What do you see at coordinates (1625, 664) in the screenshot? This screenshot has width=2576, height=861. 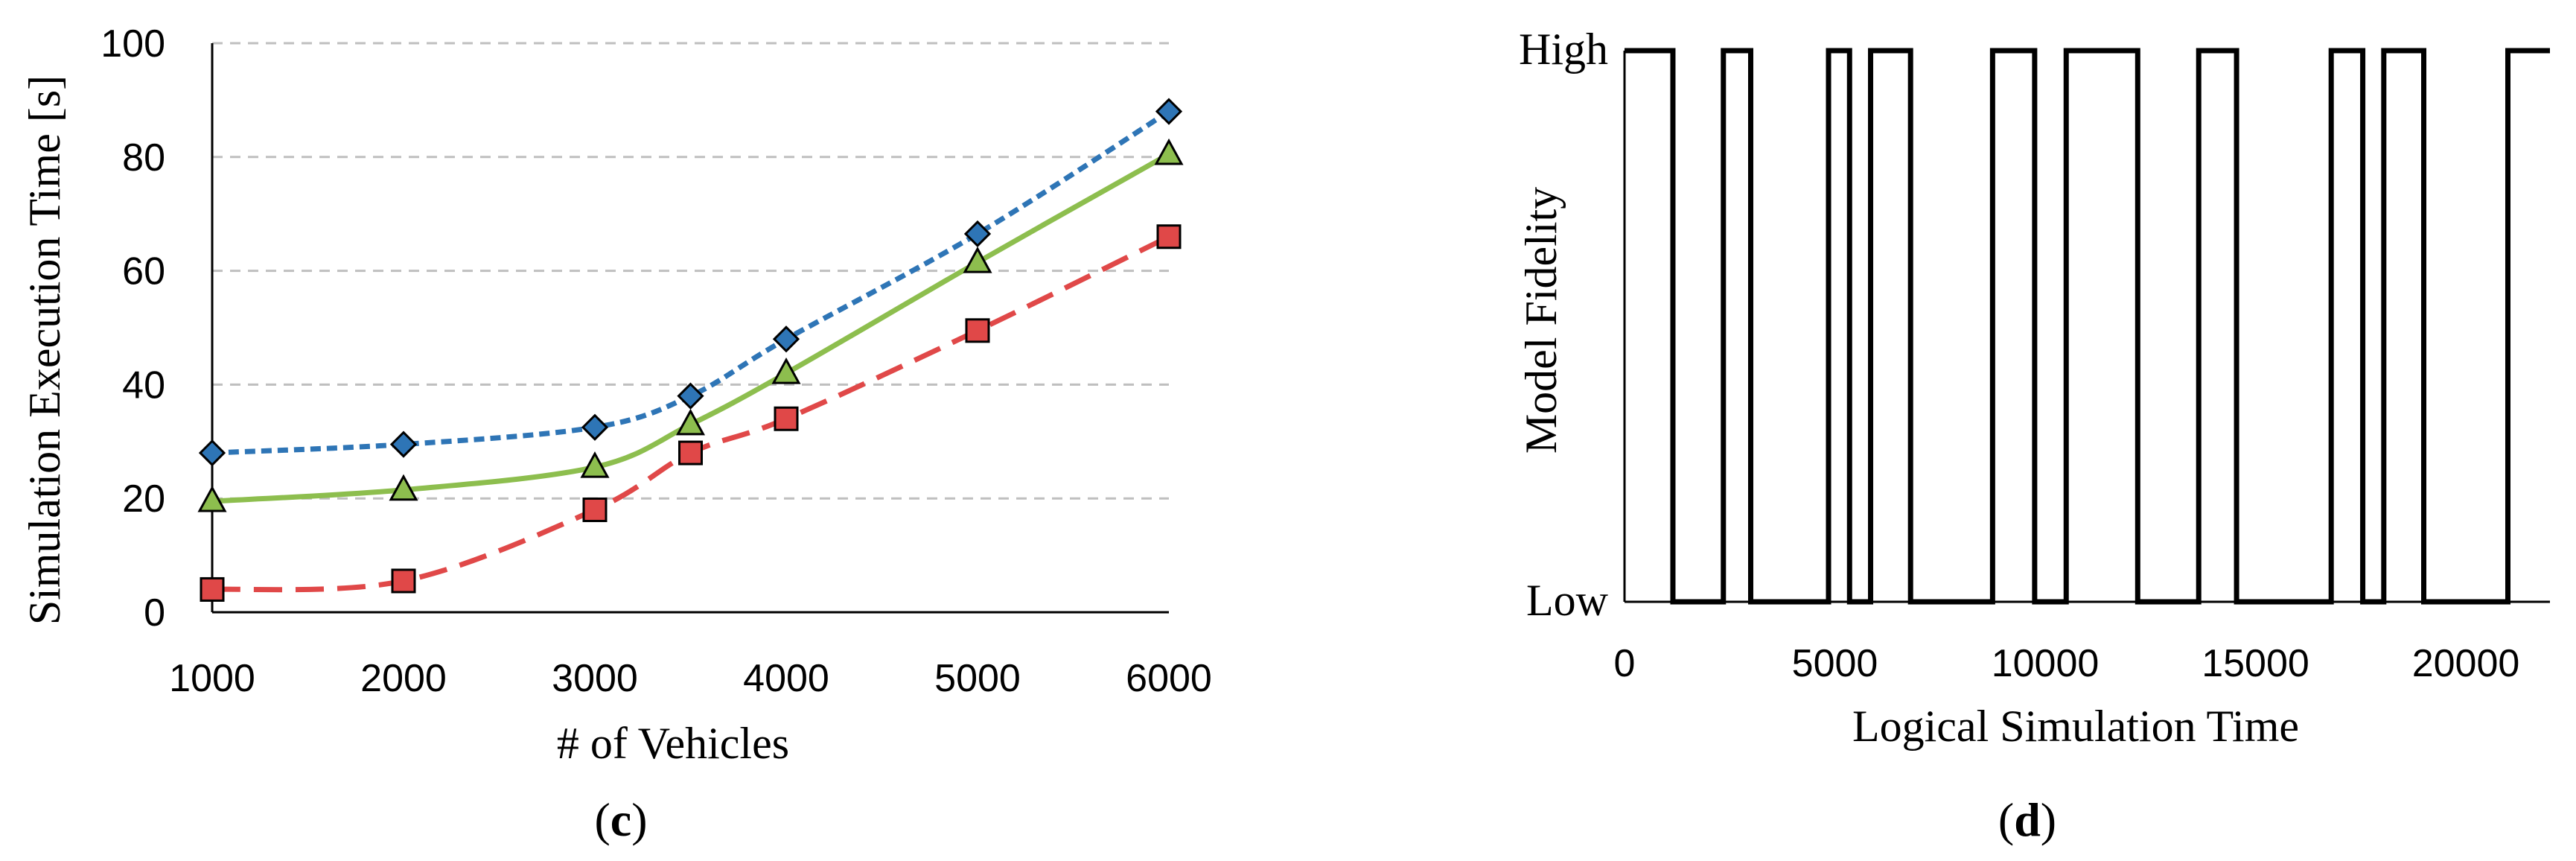 I see `d-x-tick-label: 0` at bounding box center [1625, 664].